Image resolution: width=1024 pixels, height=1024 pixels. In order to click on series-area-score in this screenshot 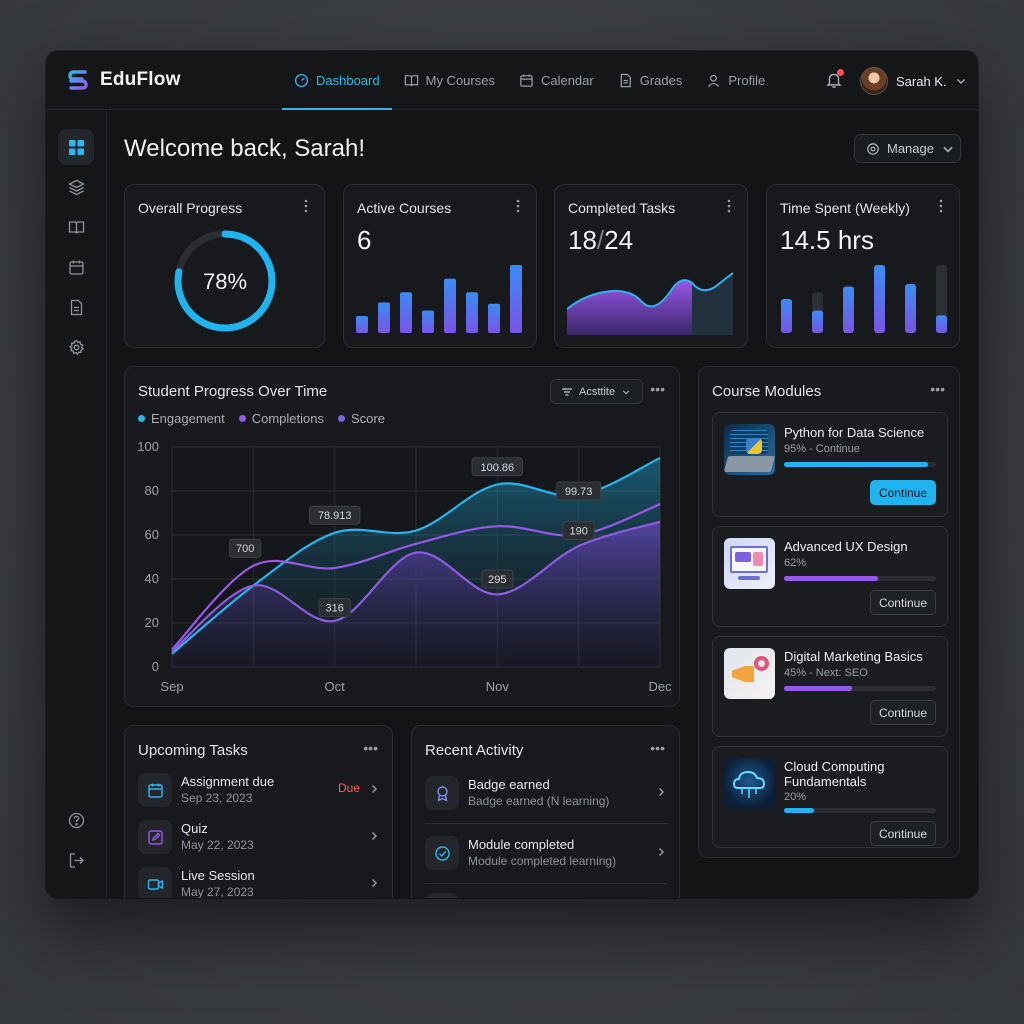, I will do `click(416, 594)`.